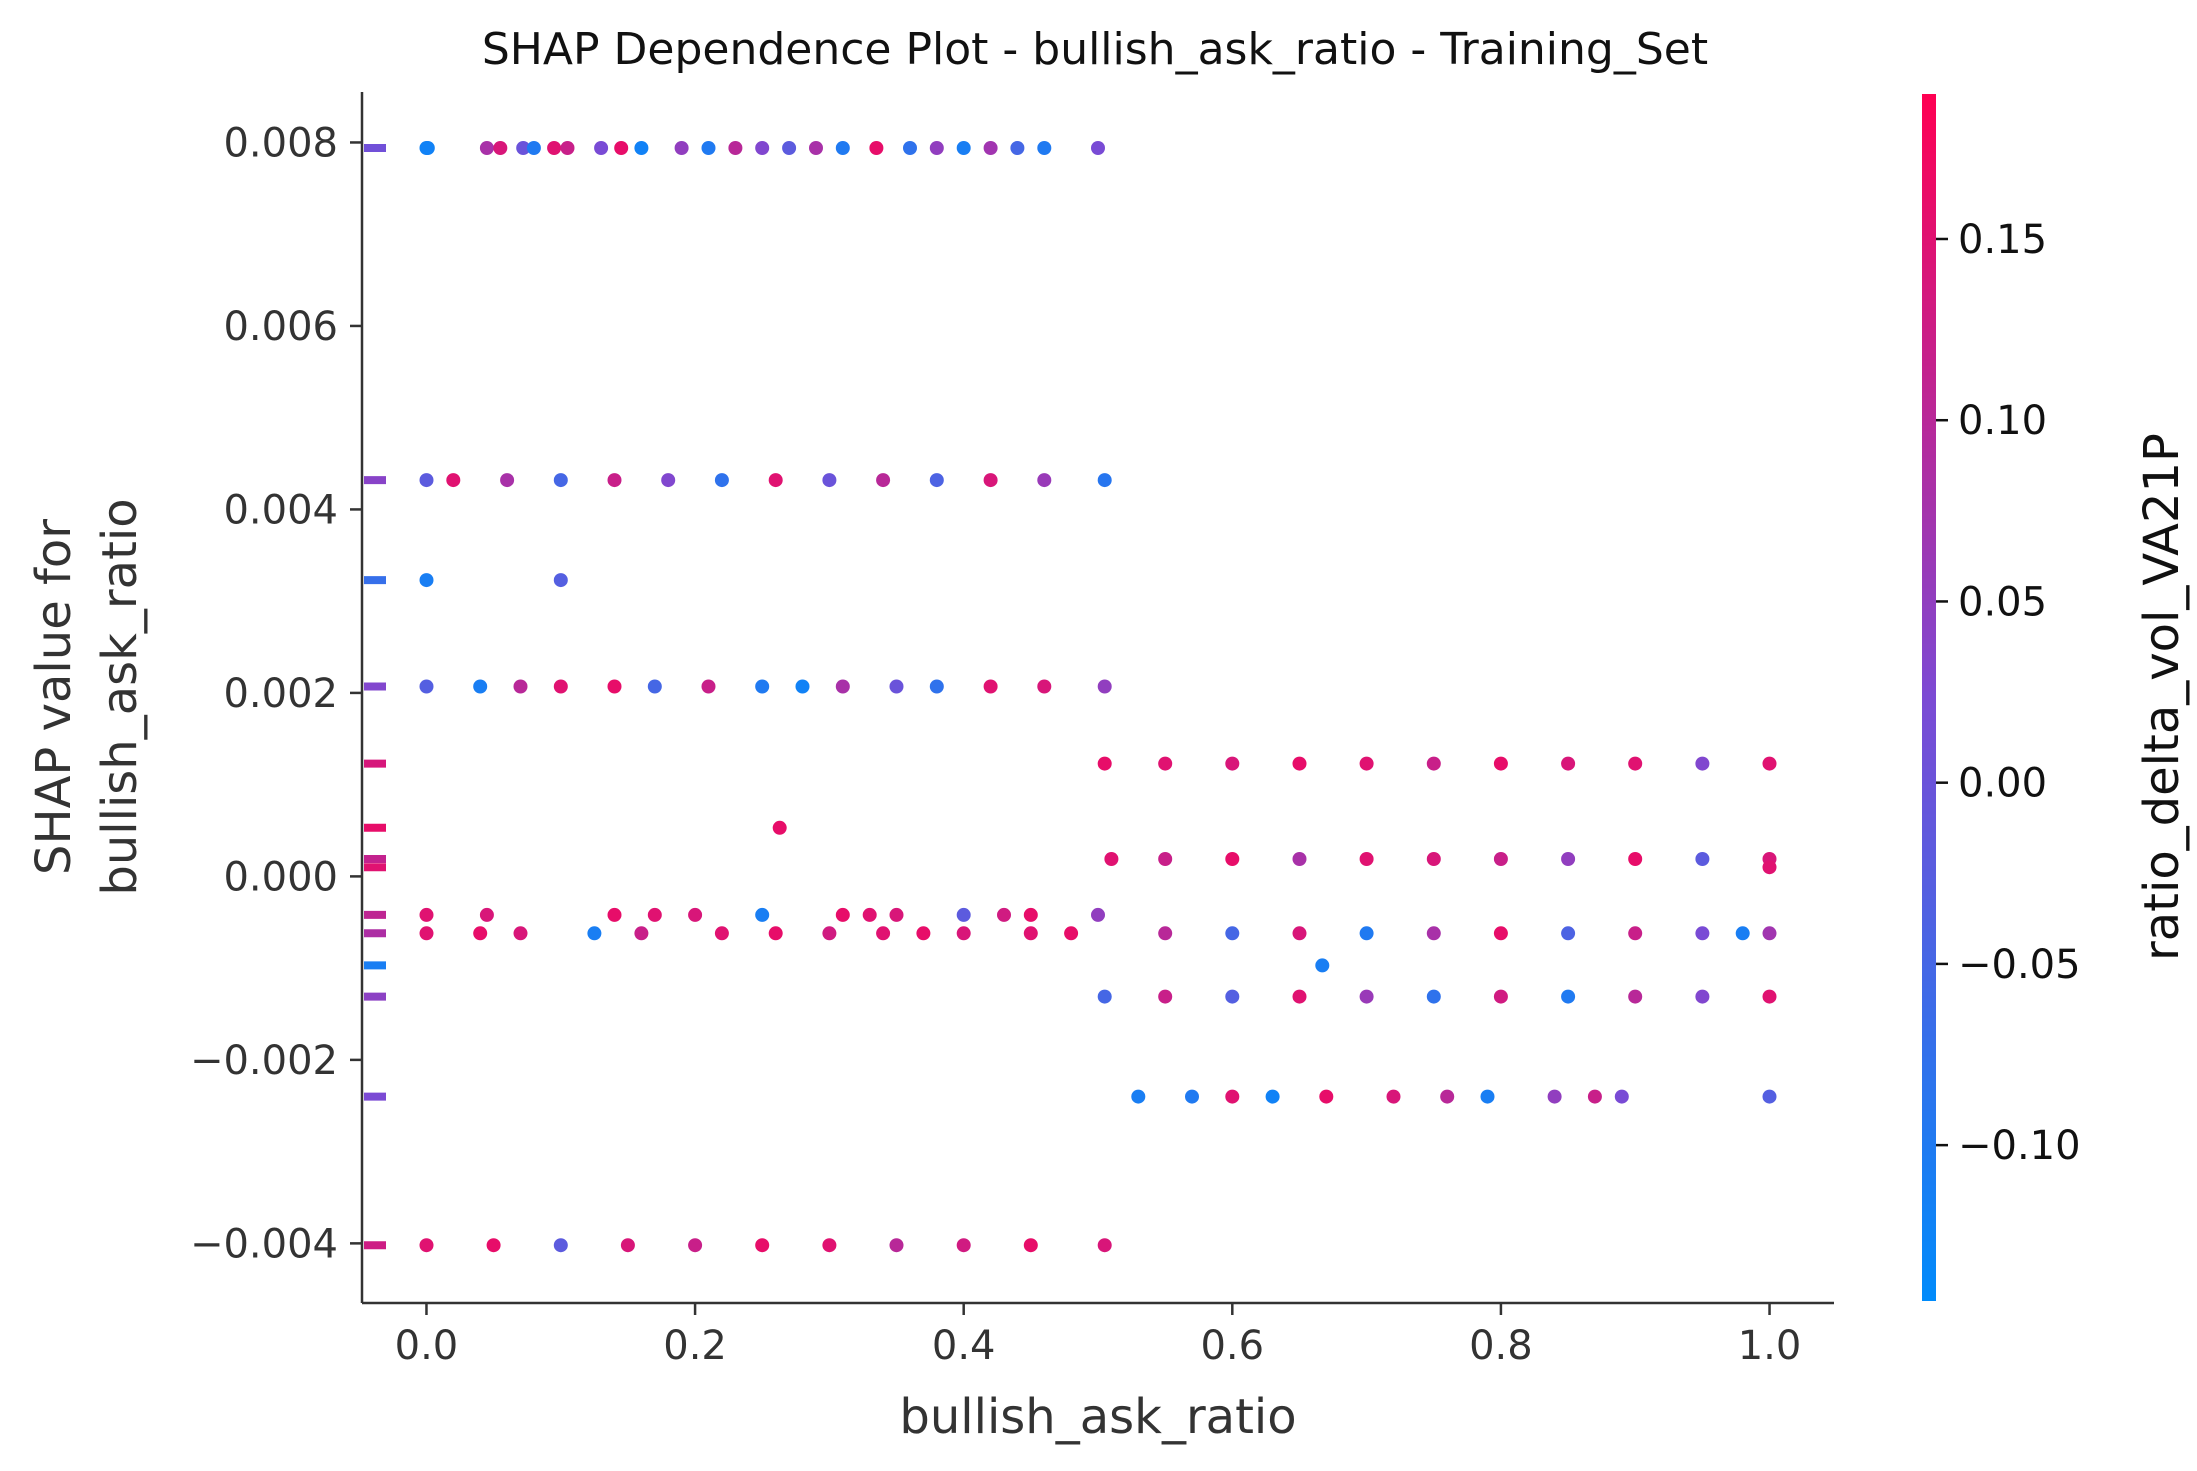 The image size is (2197, 1471). I want to click on y-tick-label: −0.004, so click(264, 1244).